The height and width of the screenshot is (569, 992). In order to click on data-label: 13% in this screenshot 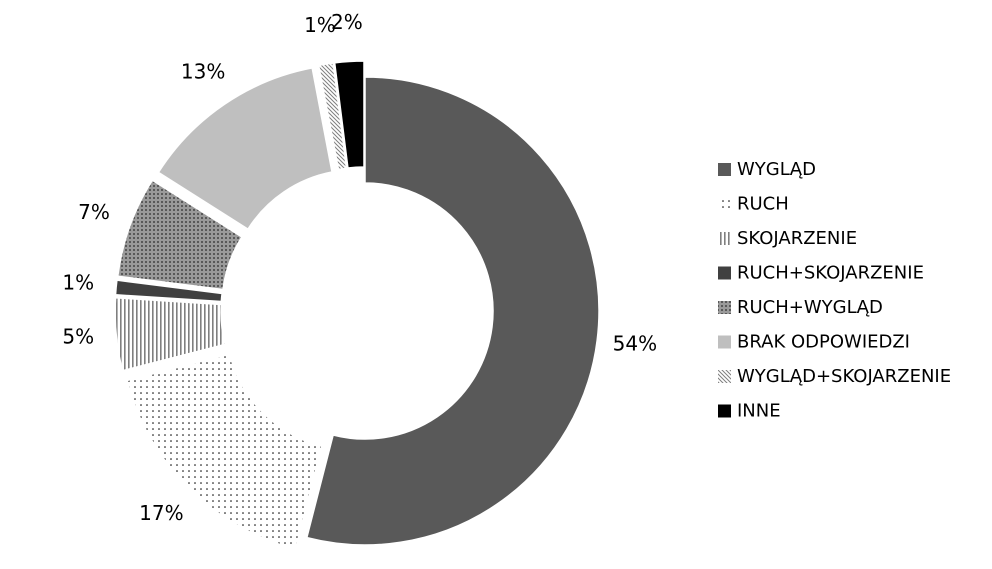, I will do `click(203, 71)`.